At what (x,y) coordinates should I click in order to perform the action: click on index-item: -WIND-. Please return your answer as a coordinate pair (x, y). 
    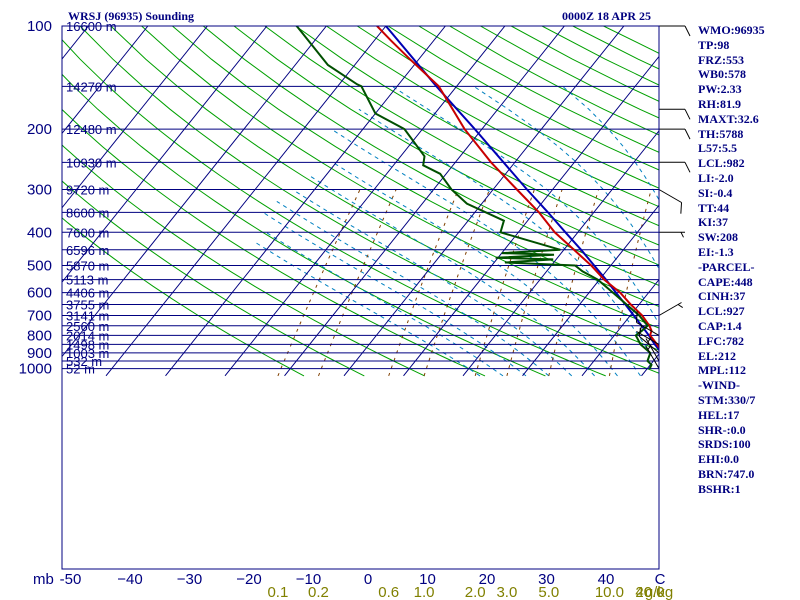
    Looking at the image, I should click on (719, 385).